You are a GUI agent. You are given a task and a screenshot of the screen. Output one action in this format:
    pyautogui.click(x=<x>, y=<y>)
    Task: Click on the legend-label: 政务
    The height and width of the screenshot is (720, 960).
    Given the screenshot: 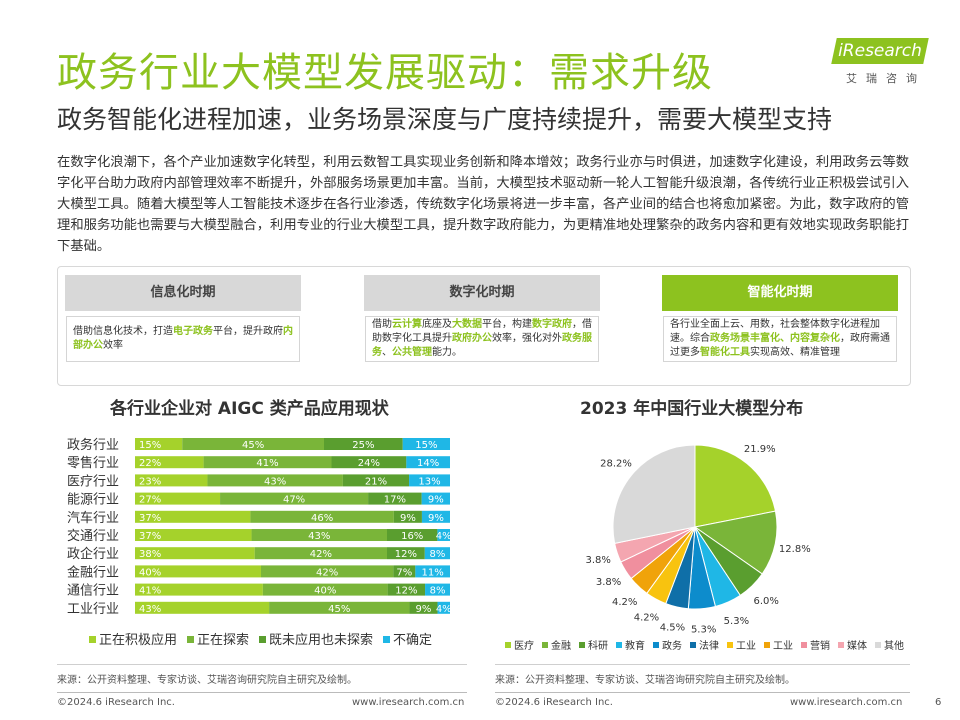 What is the action you would take?
    pyautogui.click(x=672, y=645)
    